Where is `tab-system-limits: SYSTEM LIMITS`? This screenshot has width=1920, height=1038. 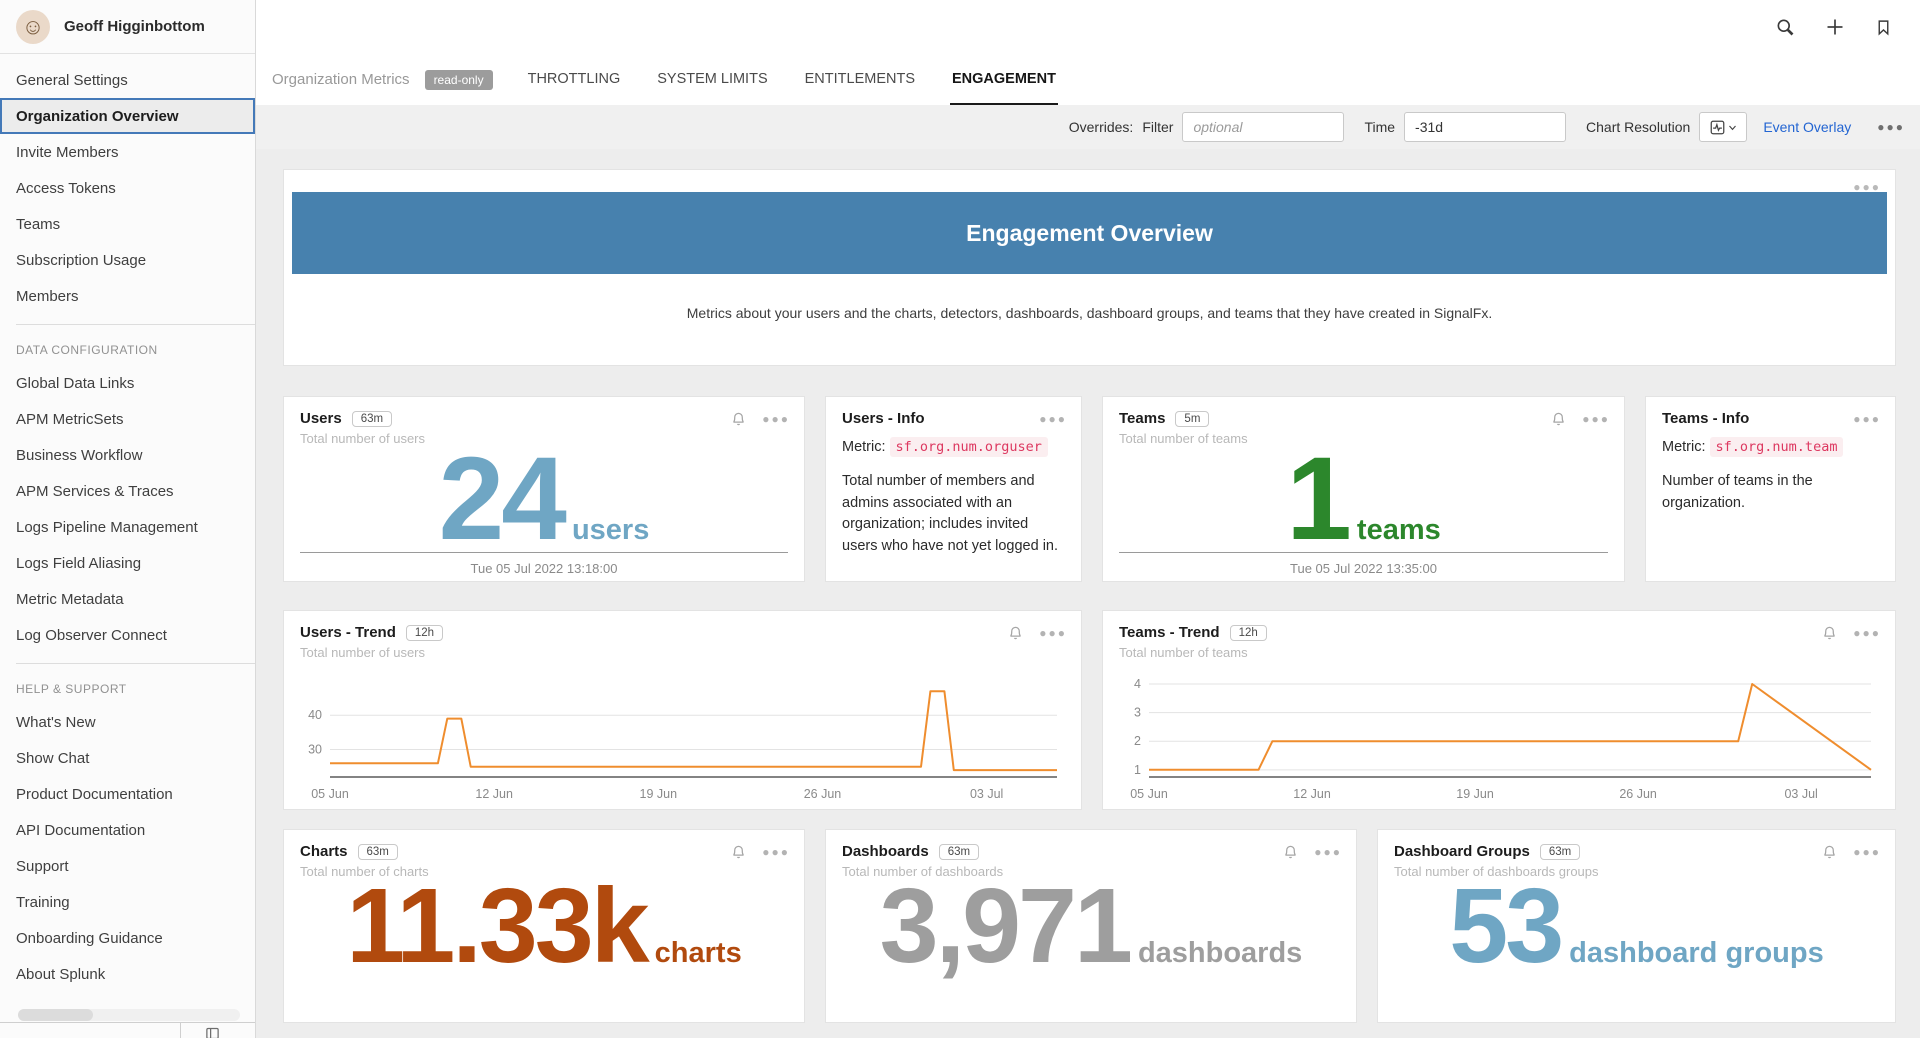 tab-system-limits: SYSTEM LIMITS is located at coordinates (712, 78).